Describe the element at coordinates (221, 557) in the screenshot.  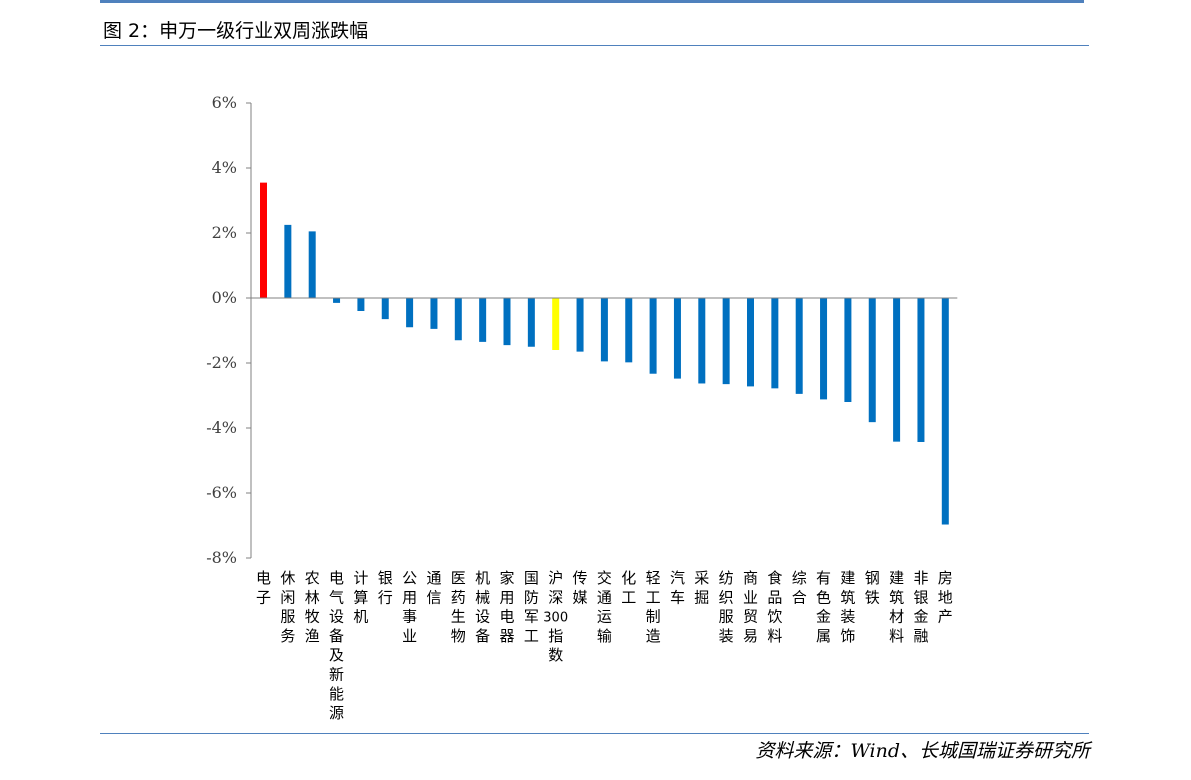
I see `y-tick-label: -8%` at that location.